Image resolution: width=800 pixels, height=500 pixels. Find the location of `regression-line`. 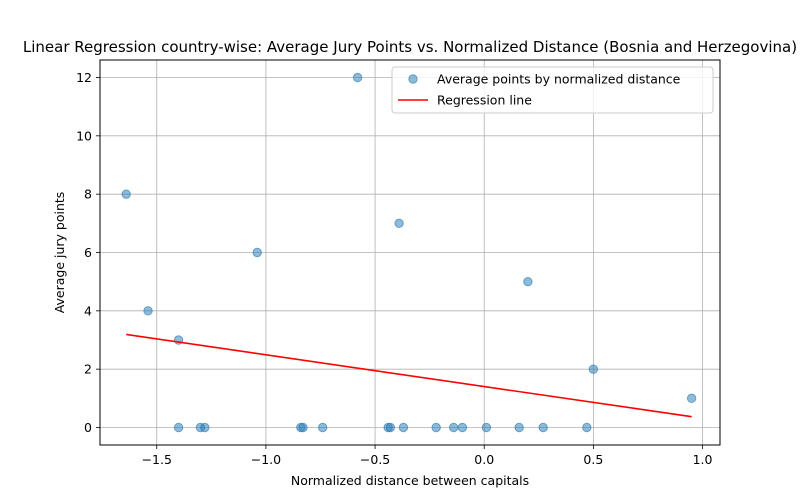

regression-line is located at coordinates (409, 375).